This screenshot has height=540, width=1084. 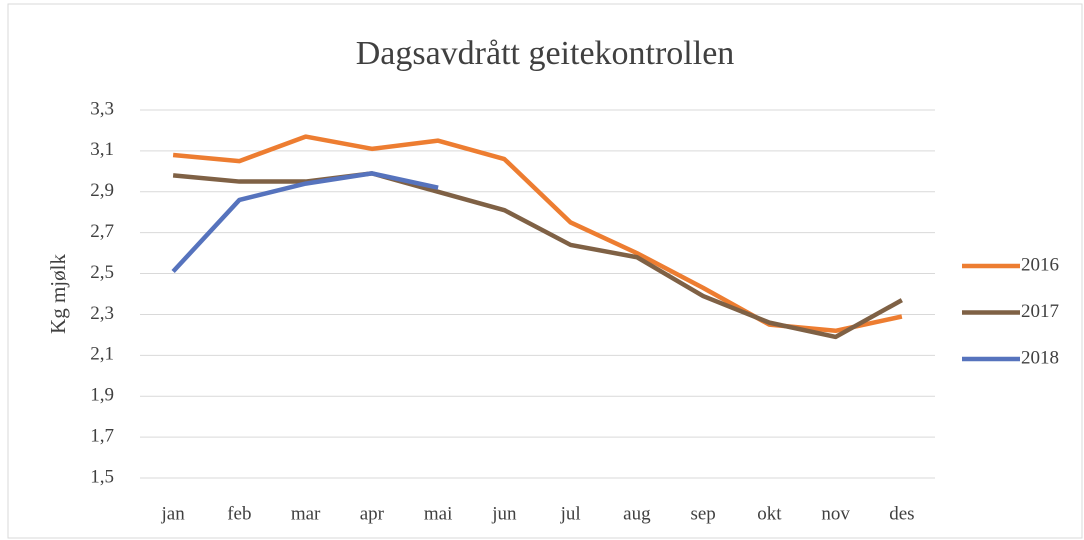 I want to click on legend-label: 2017, so click(x=1040, y=311).